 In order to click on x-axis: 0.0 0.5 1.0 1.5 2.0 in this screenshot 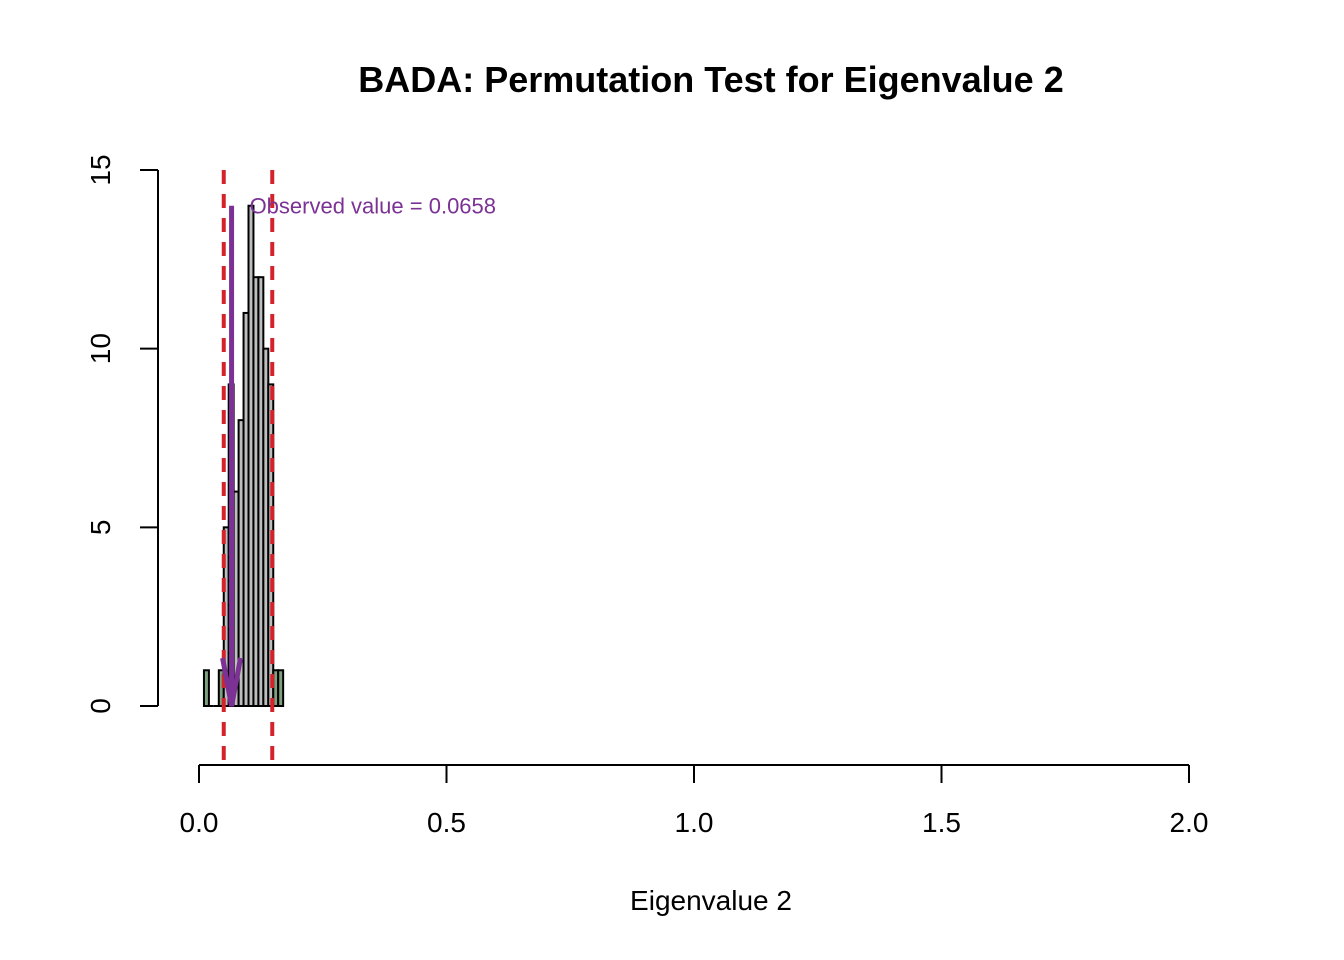, I will do `click(694, 801)`.